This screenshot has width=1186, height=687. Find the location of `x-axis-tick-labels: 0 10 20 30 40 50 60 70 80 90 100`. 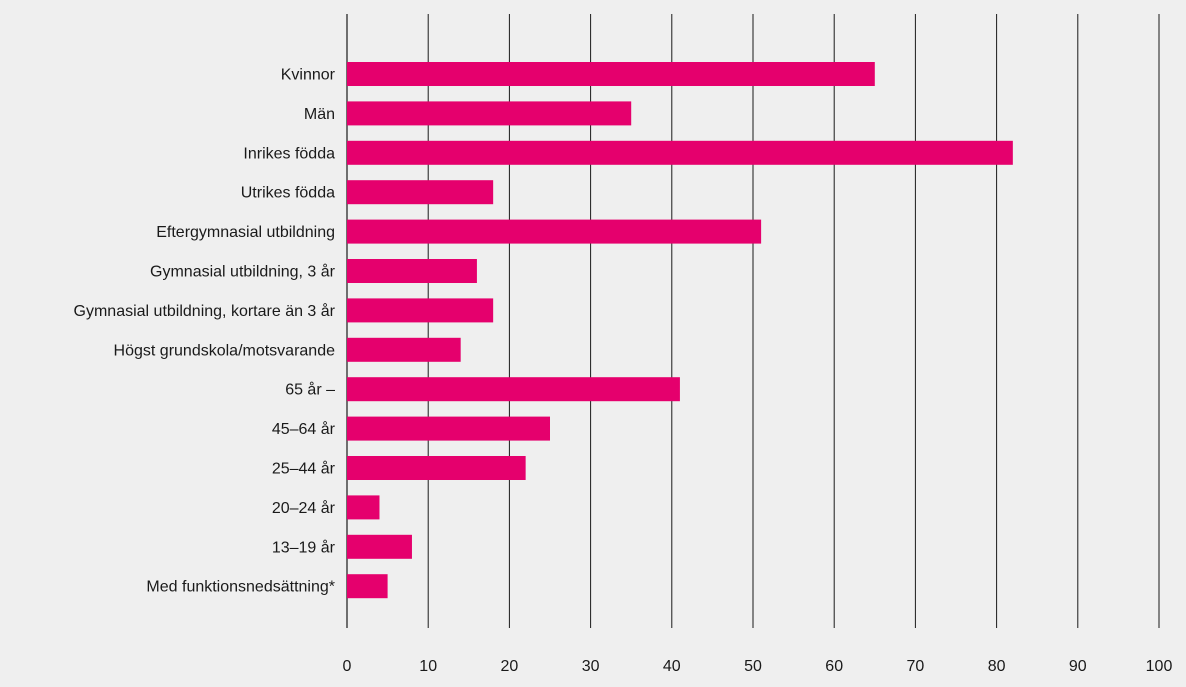

x-axis-tick-labels: 0 10 20 30 40 50 60 70 80 90 100 is located at coordinates (758, 666).